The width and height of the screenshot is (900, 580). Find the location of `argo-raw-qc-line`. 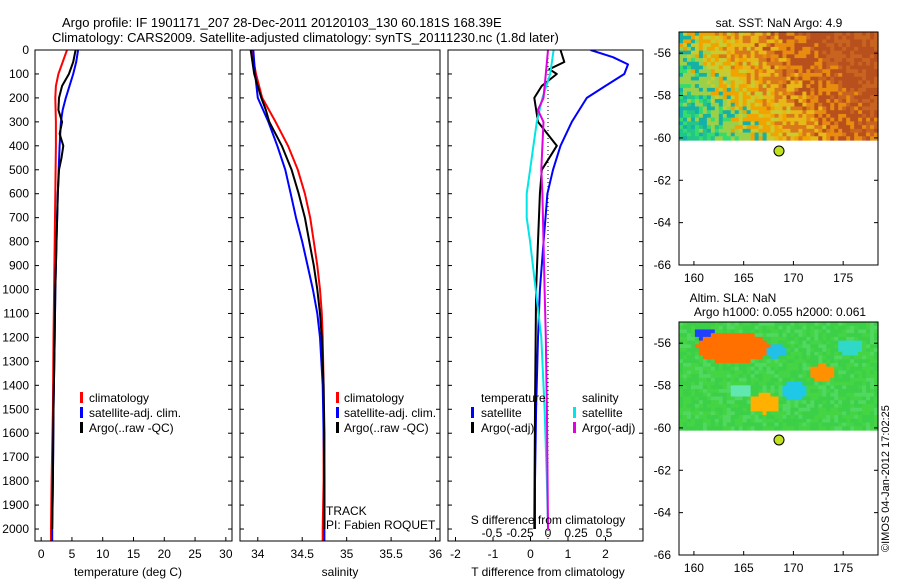

argo-raw-qc-line is located at coordinates (64, 290).